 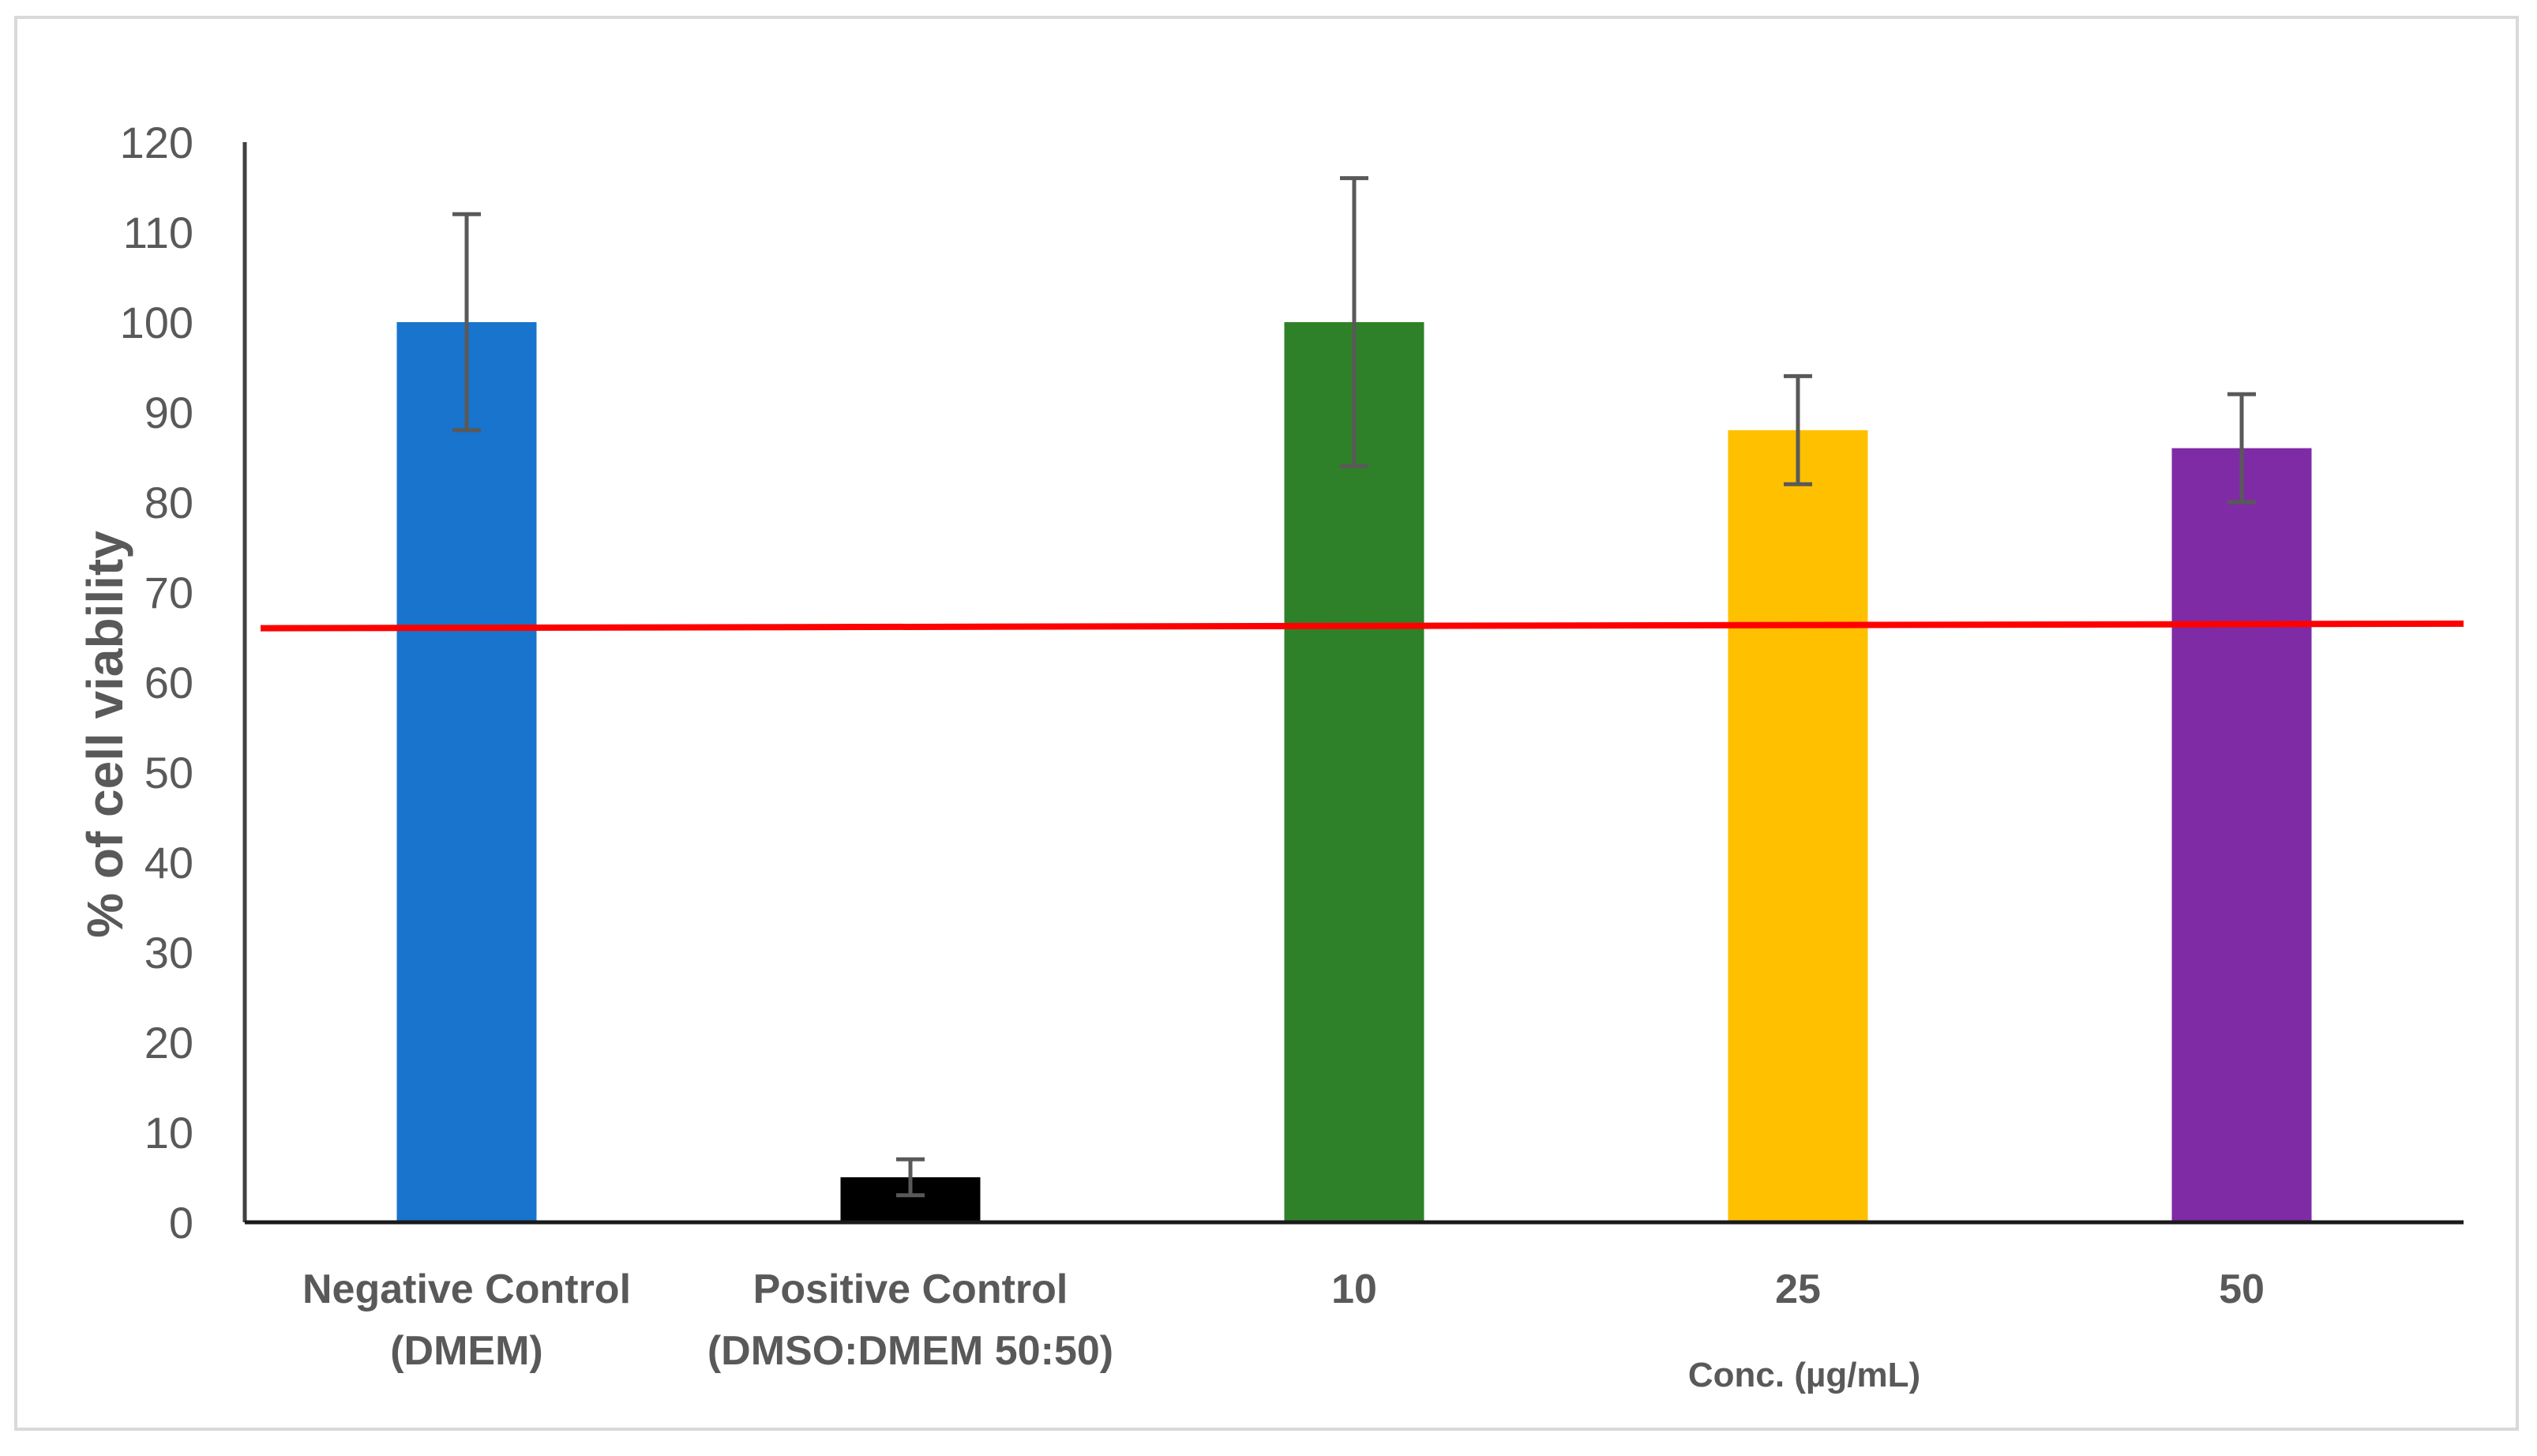 What do you see at coordinates (1362, 626) in the screenshot?
I see `reference-line` at bounding box center [1362, 626].